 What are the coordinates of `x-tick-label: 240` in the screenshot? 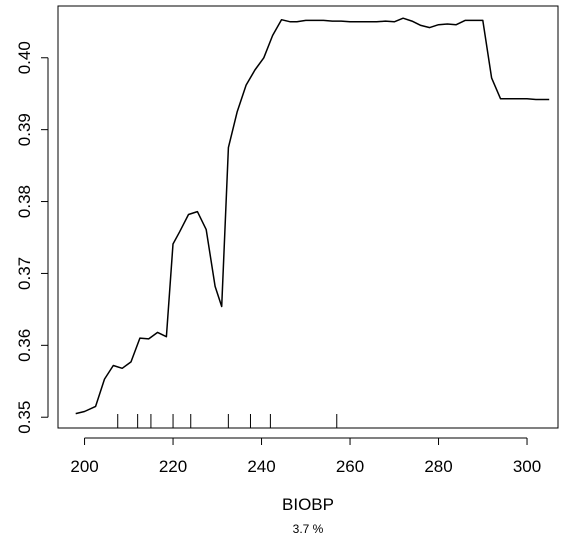 It's located at (261, 466).